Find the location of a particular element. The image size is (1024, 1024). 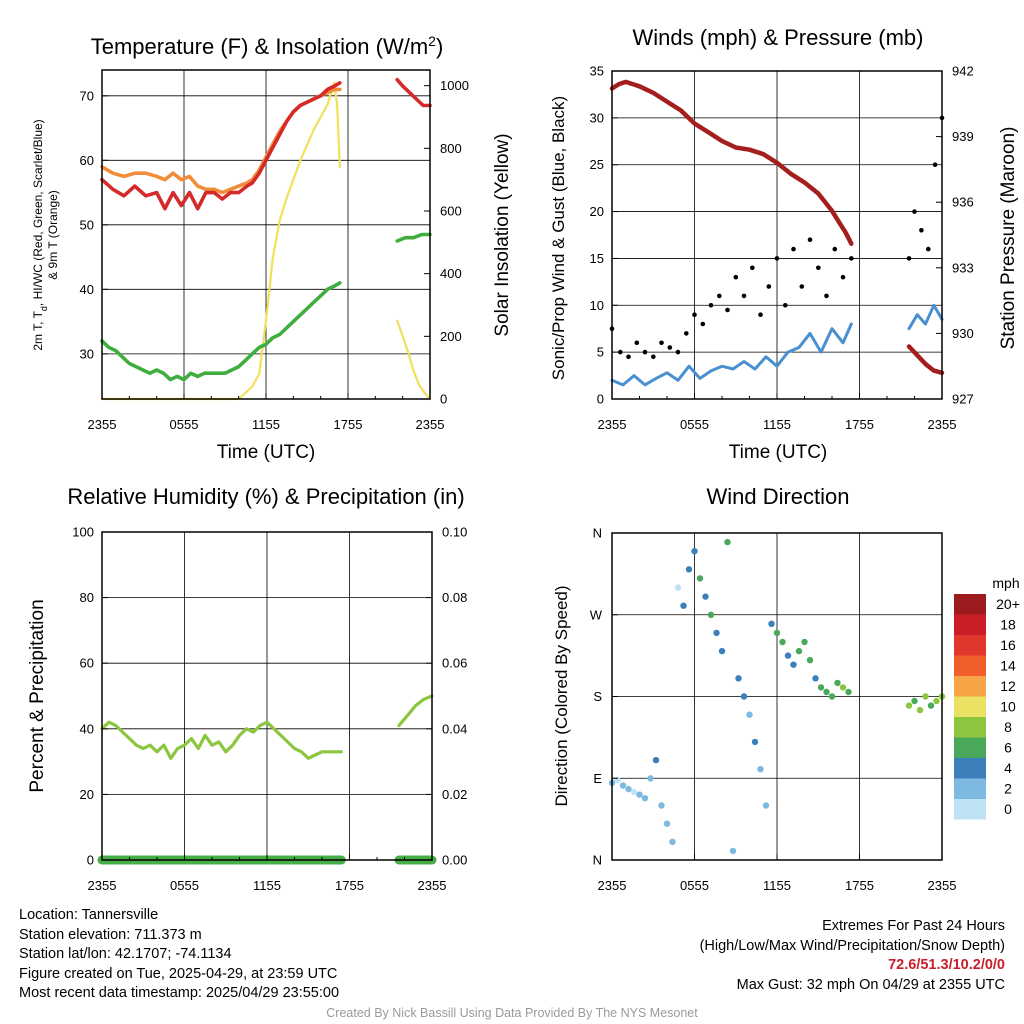

y-left-tick-label: 25 is located at coordinates (597, 164).